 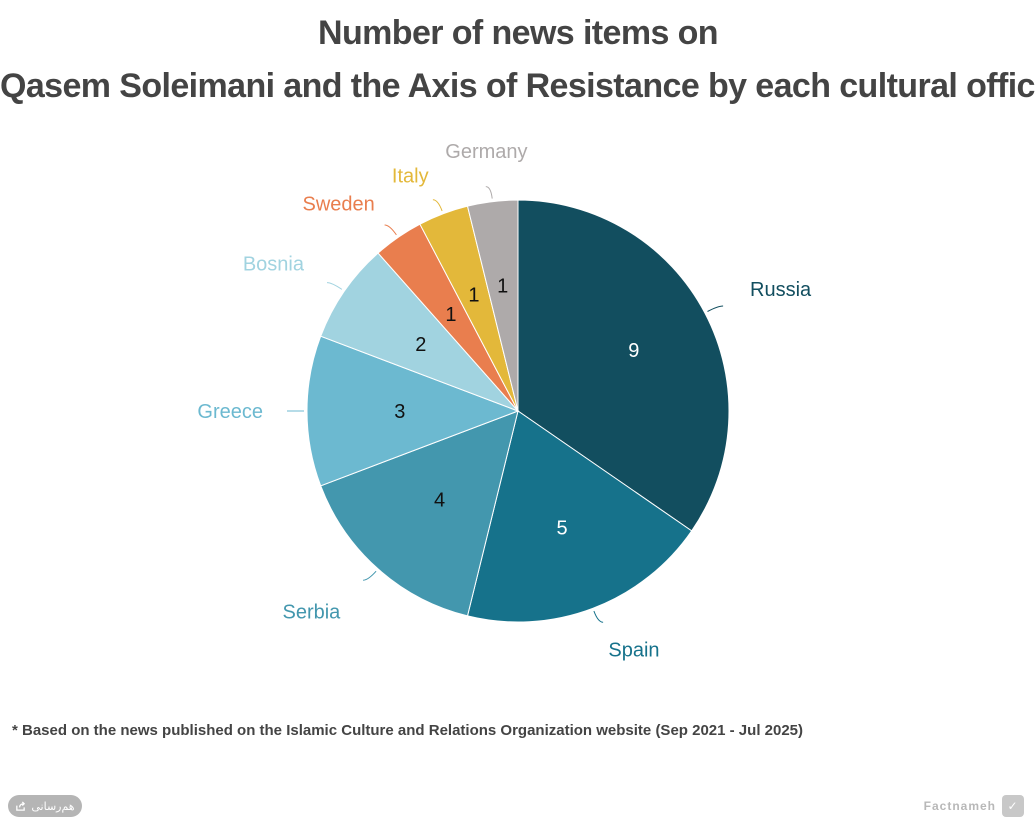 What do you see at coordinates (419, 332) in the screenshot?
I see `pie-slice-bosnia` at bounding box center [419, 332].